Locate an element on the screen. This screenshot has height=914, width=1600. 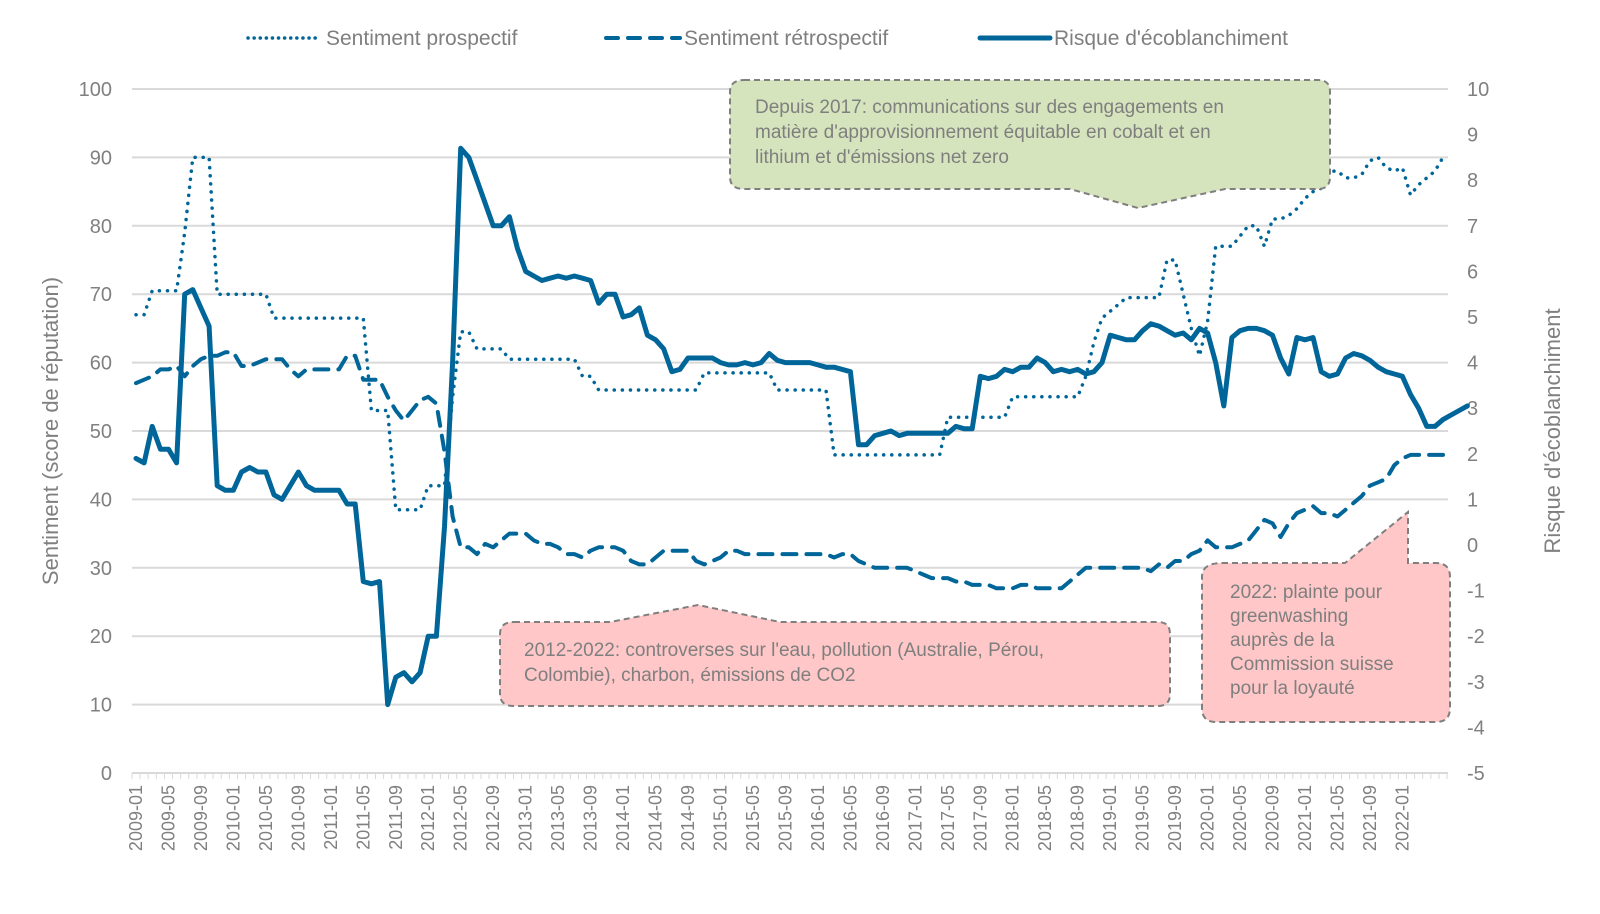
x-tick-label: 2015-05 is located at coordinates (753, 818).